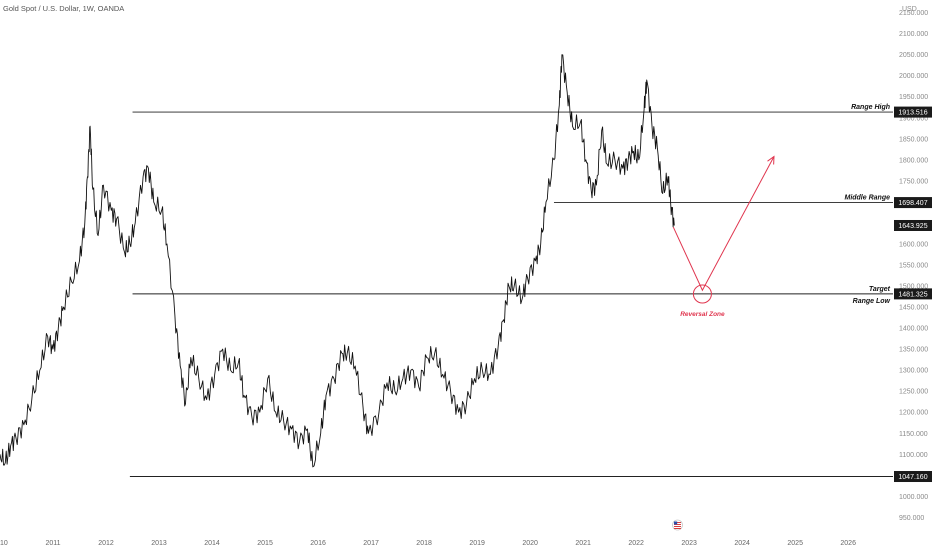  Describe the element at coordinates (870, 107) in the screenshot. I see `level-name-label: Range High` at that location.